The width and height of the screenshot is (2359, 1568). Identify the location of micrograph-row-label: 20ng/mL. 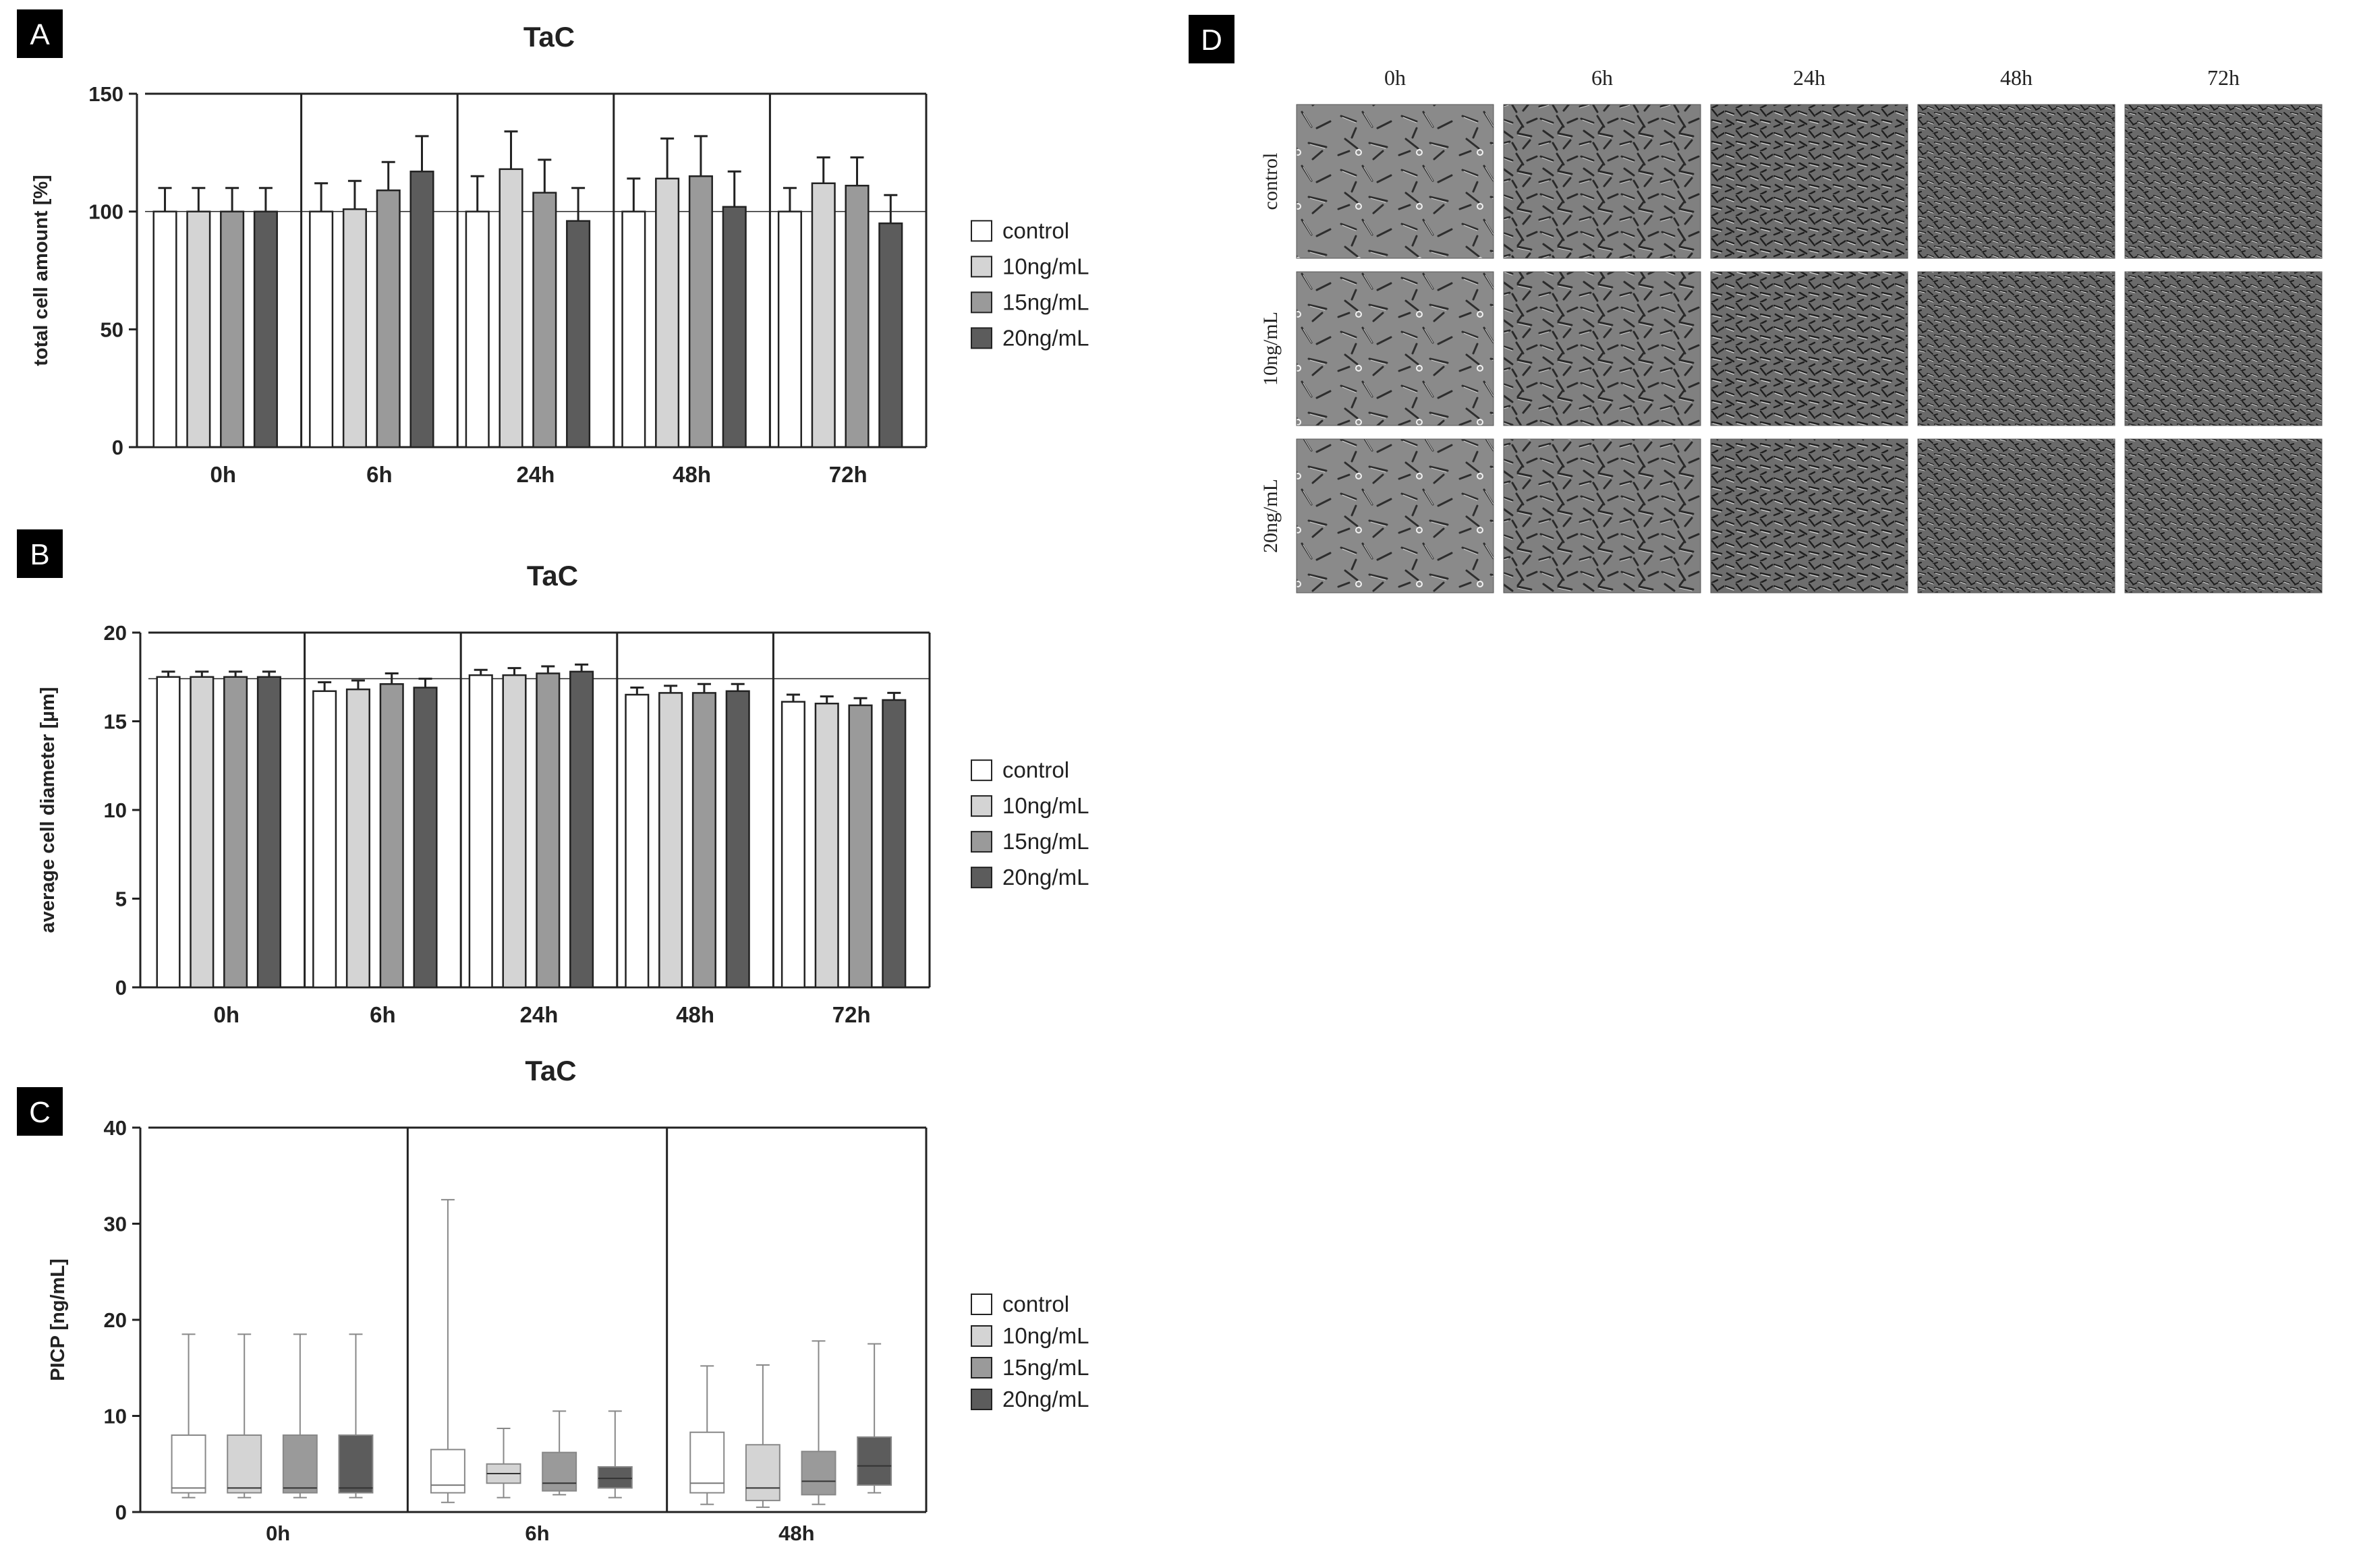
(1270, 516).